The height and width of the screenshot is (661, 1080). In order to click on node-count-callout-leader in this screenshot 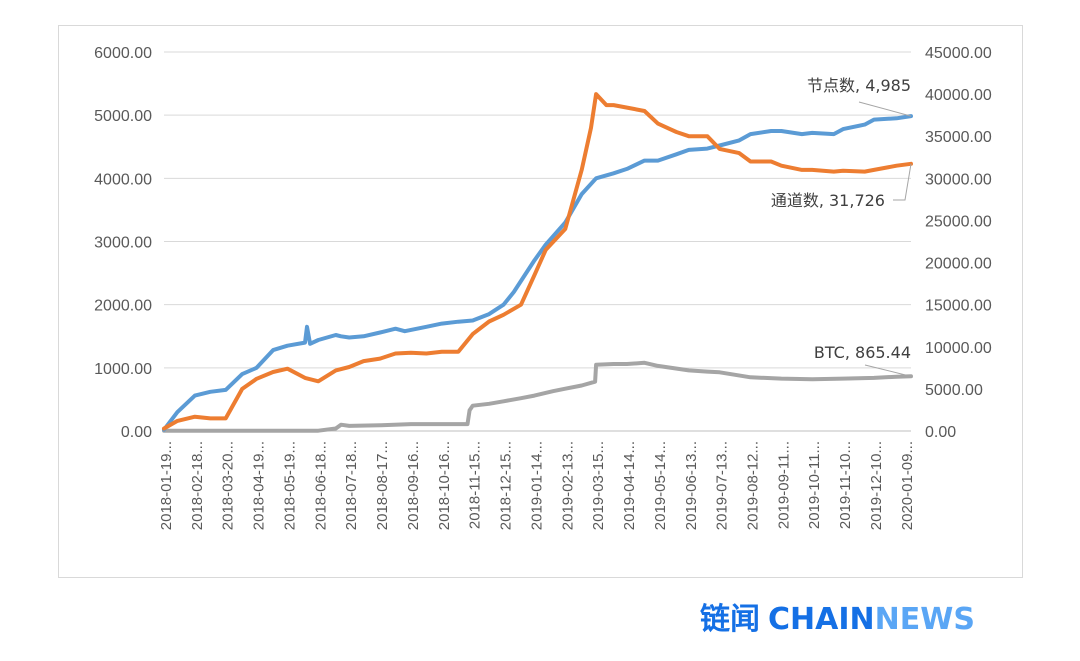, I will do `click(885, 109)`.